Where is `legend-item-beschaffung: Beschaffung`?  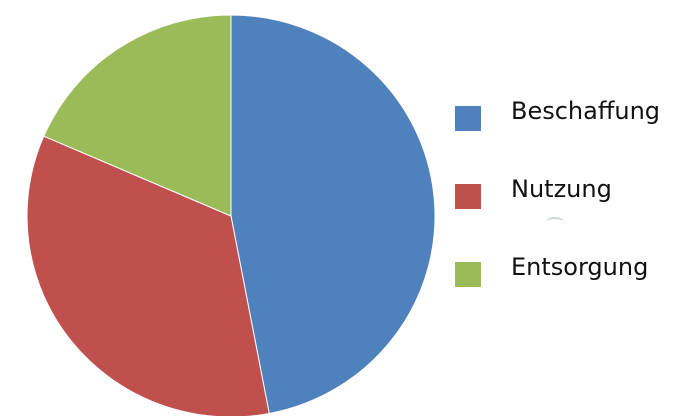 legend-item-beschaffung: Beschaffung is located at coordinates (575, 113).